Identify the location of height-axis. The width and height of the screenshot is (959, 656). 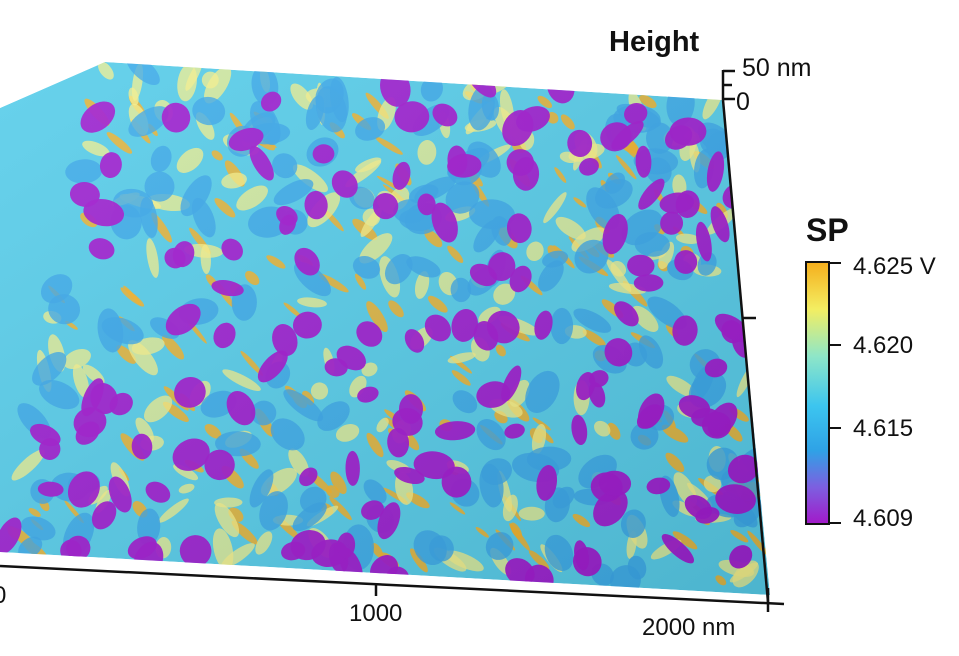
(745, 336).